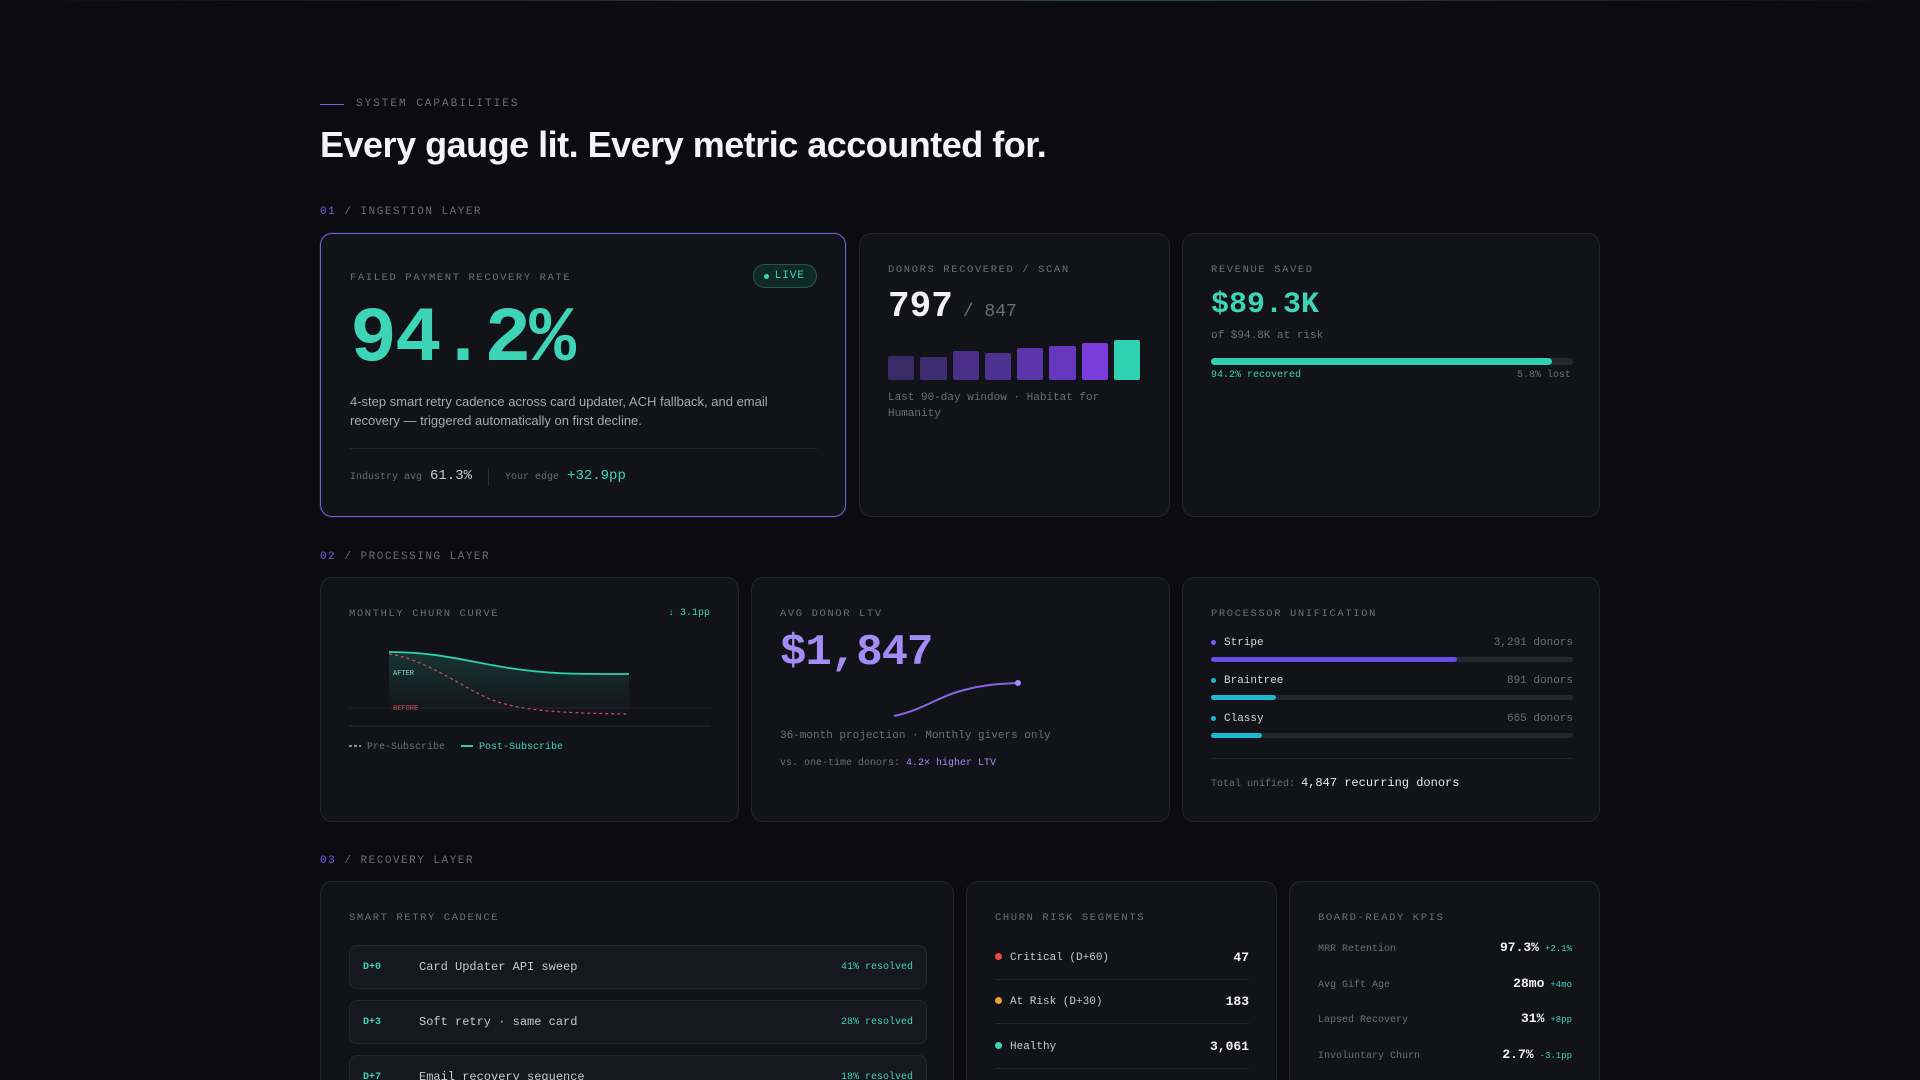 This screenshot has width=1920, height=1080. I want to click on total-label: Total unified:, so click(1253, 784).